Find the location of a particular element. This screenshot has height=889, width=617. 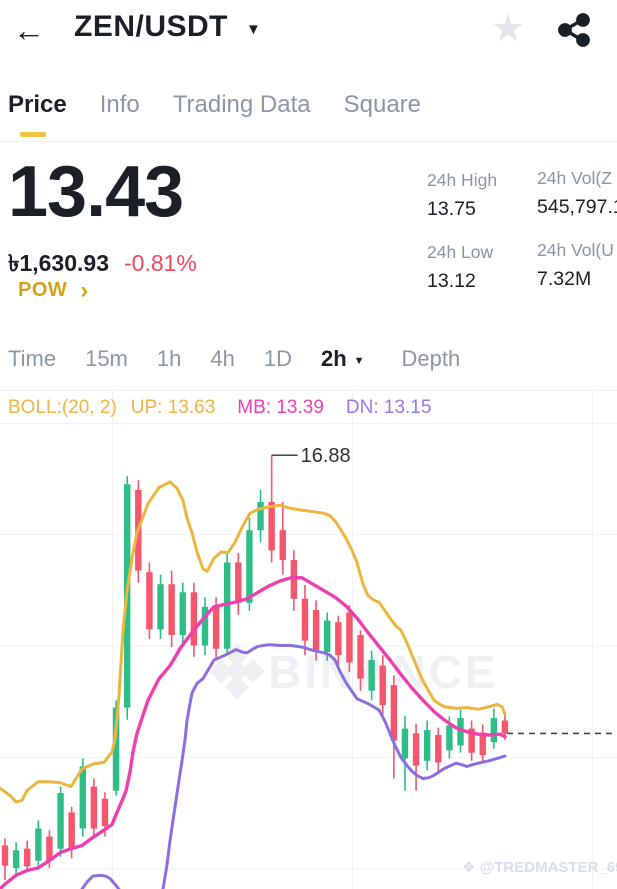

stat-label: 24h High is located at coordinates (462, 180).